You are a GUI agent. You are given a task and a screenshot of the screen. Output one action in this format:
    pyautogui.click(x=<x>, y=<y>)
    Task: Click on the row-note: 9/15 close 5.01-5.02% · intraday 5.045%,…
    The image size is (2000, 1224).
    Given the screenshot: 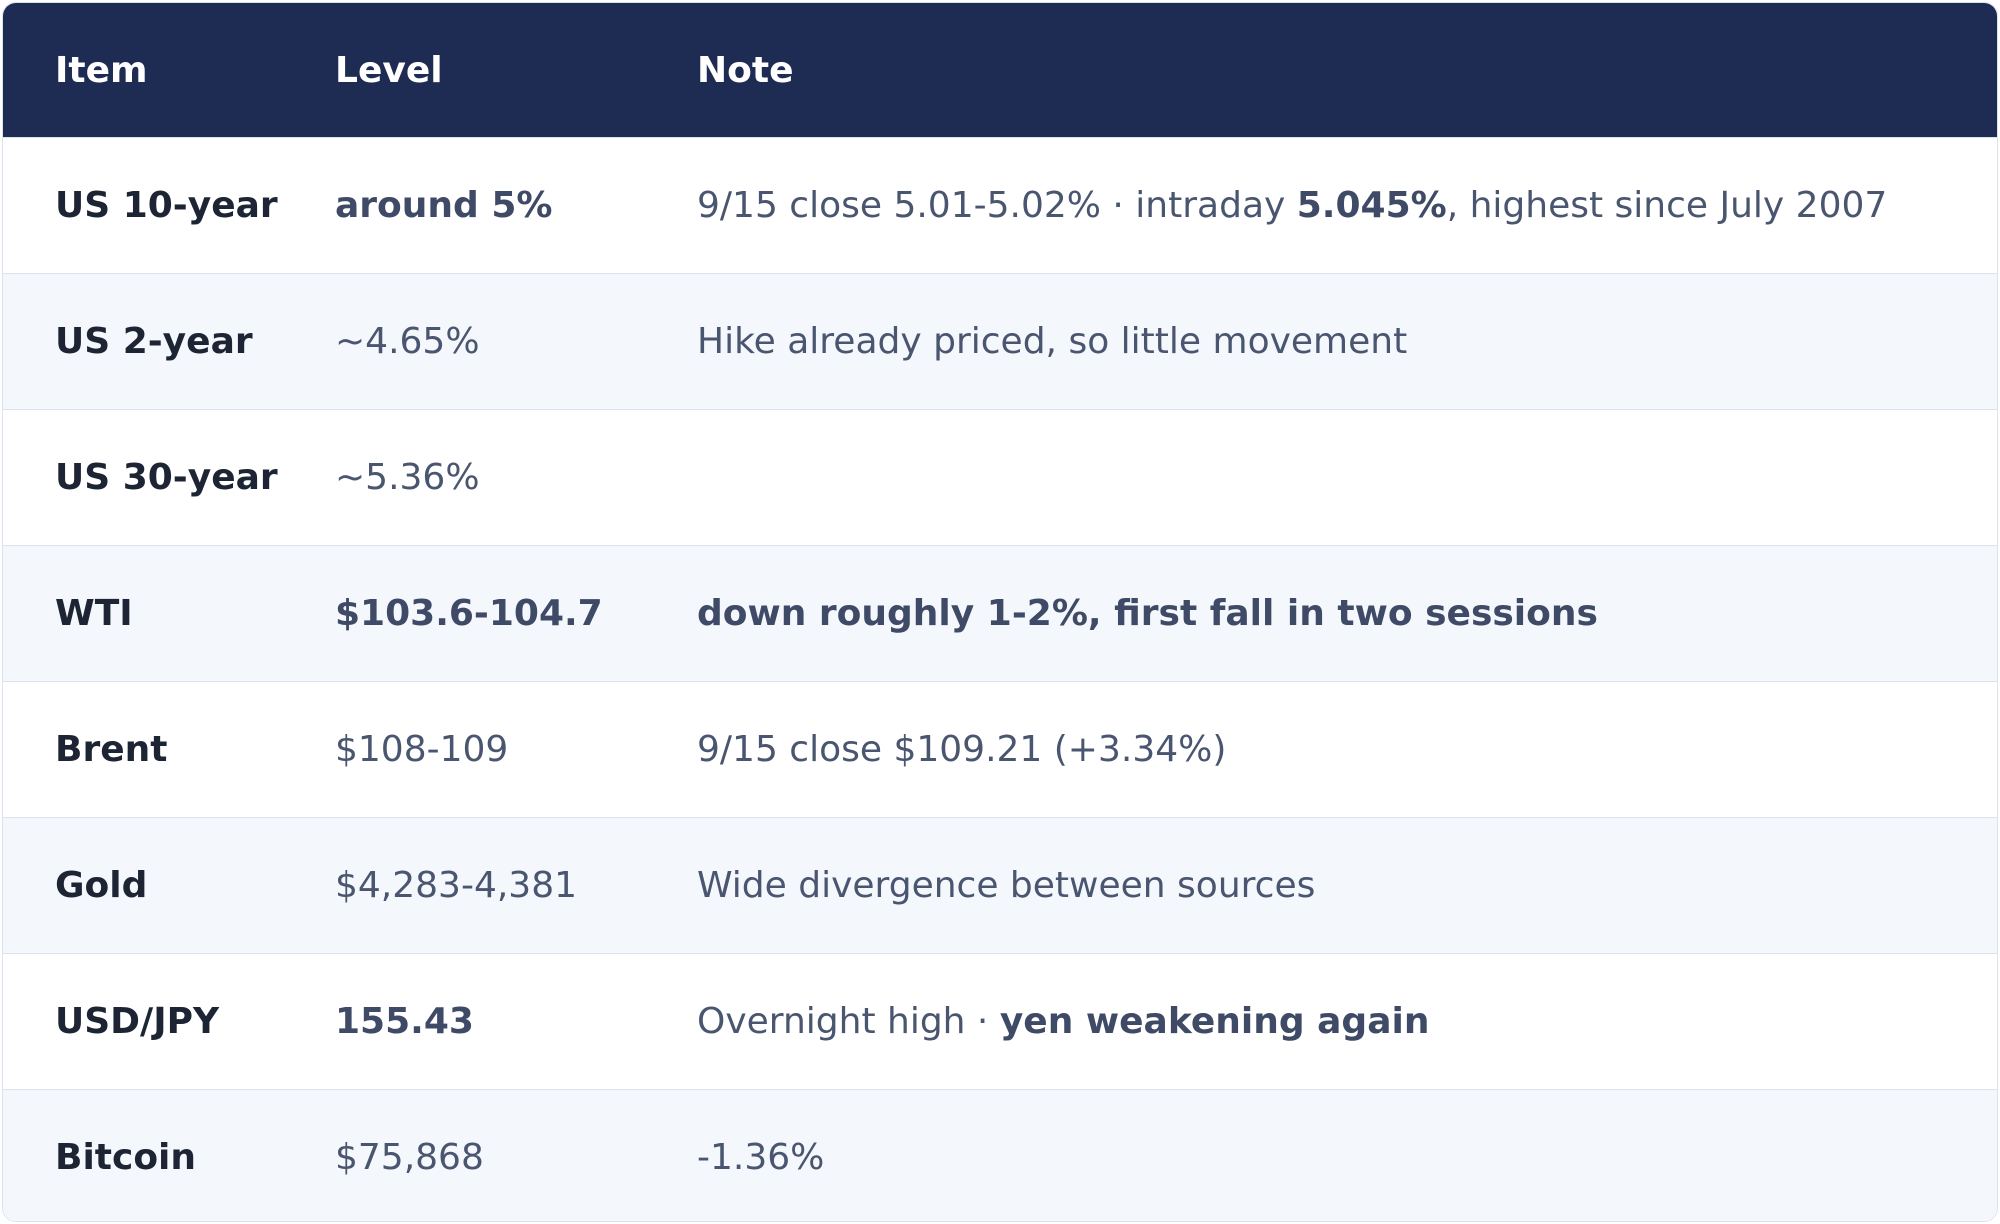 What is the action you would take?
    pyautogui.click(x=1347, y=205)
    